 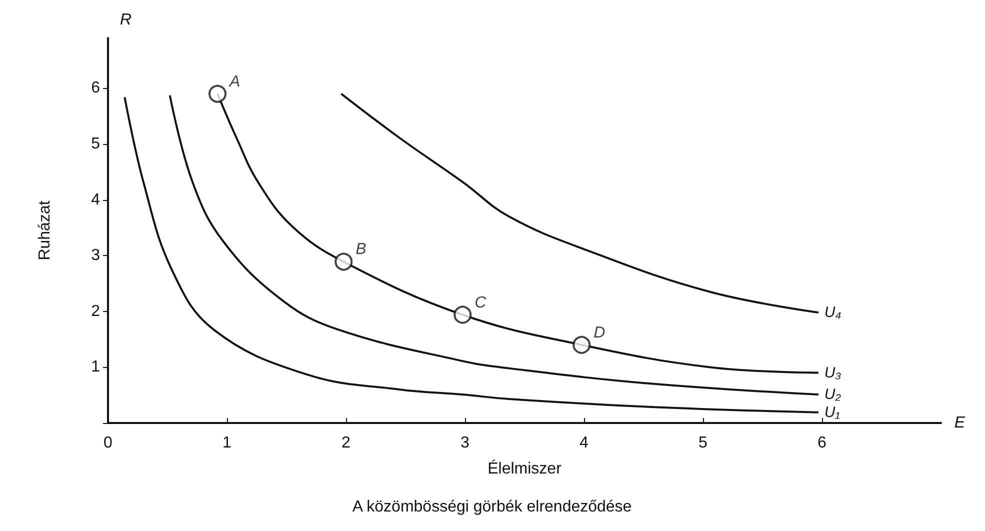 What do you see at coordinates (584, 443) in the screenshot?
I see `x-tick-label: 4` at bounding box center [584, 443].